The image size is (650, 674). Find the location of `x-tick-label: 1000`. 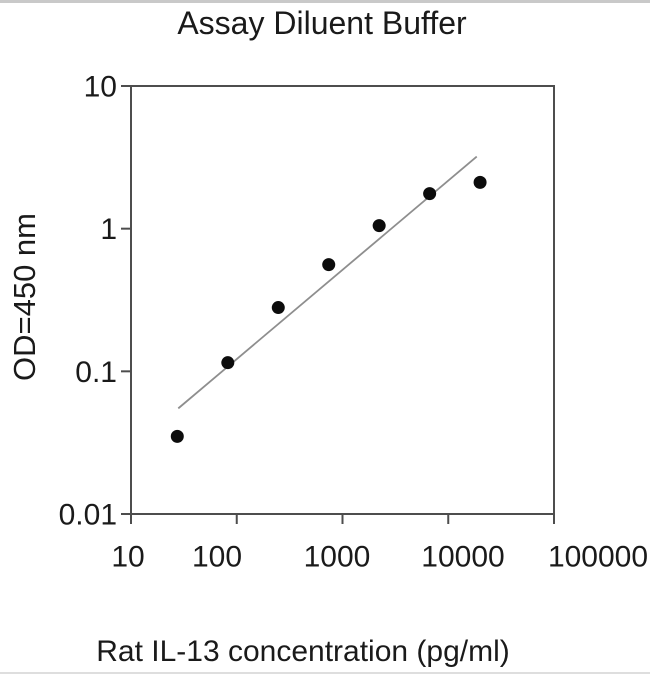

x-tick-label: 1000 is located at coordinates (337, 557).